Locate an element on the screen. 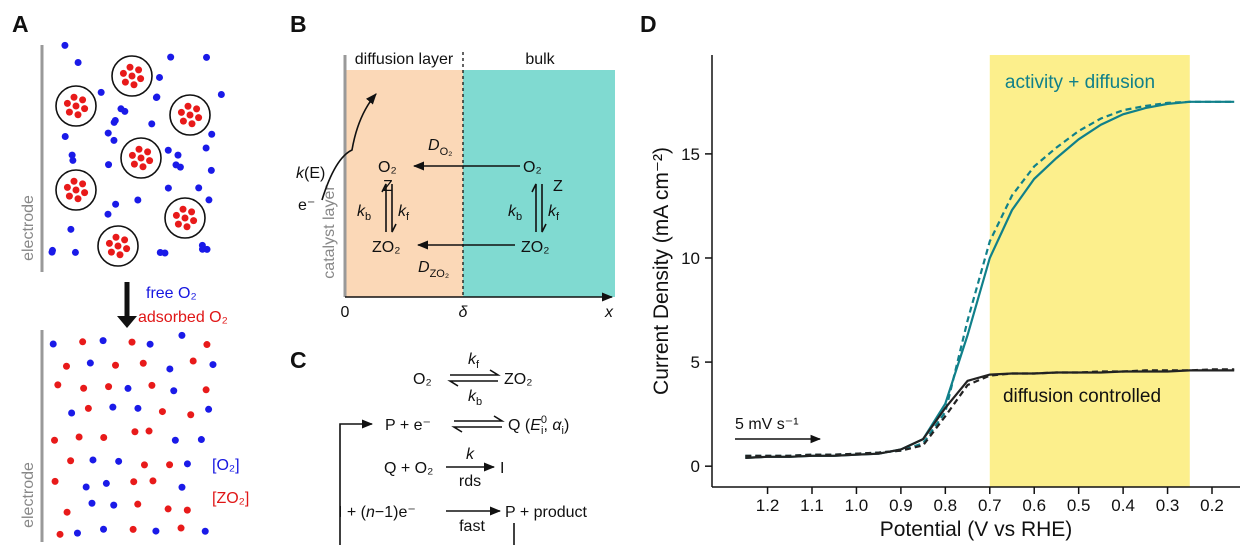  arrowhead is located at coordinates (127, 322).